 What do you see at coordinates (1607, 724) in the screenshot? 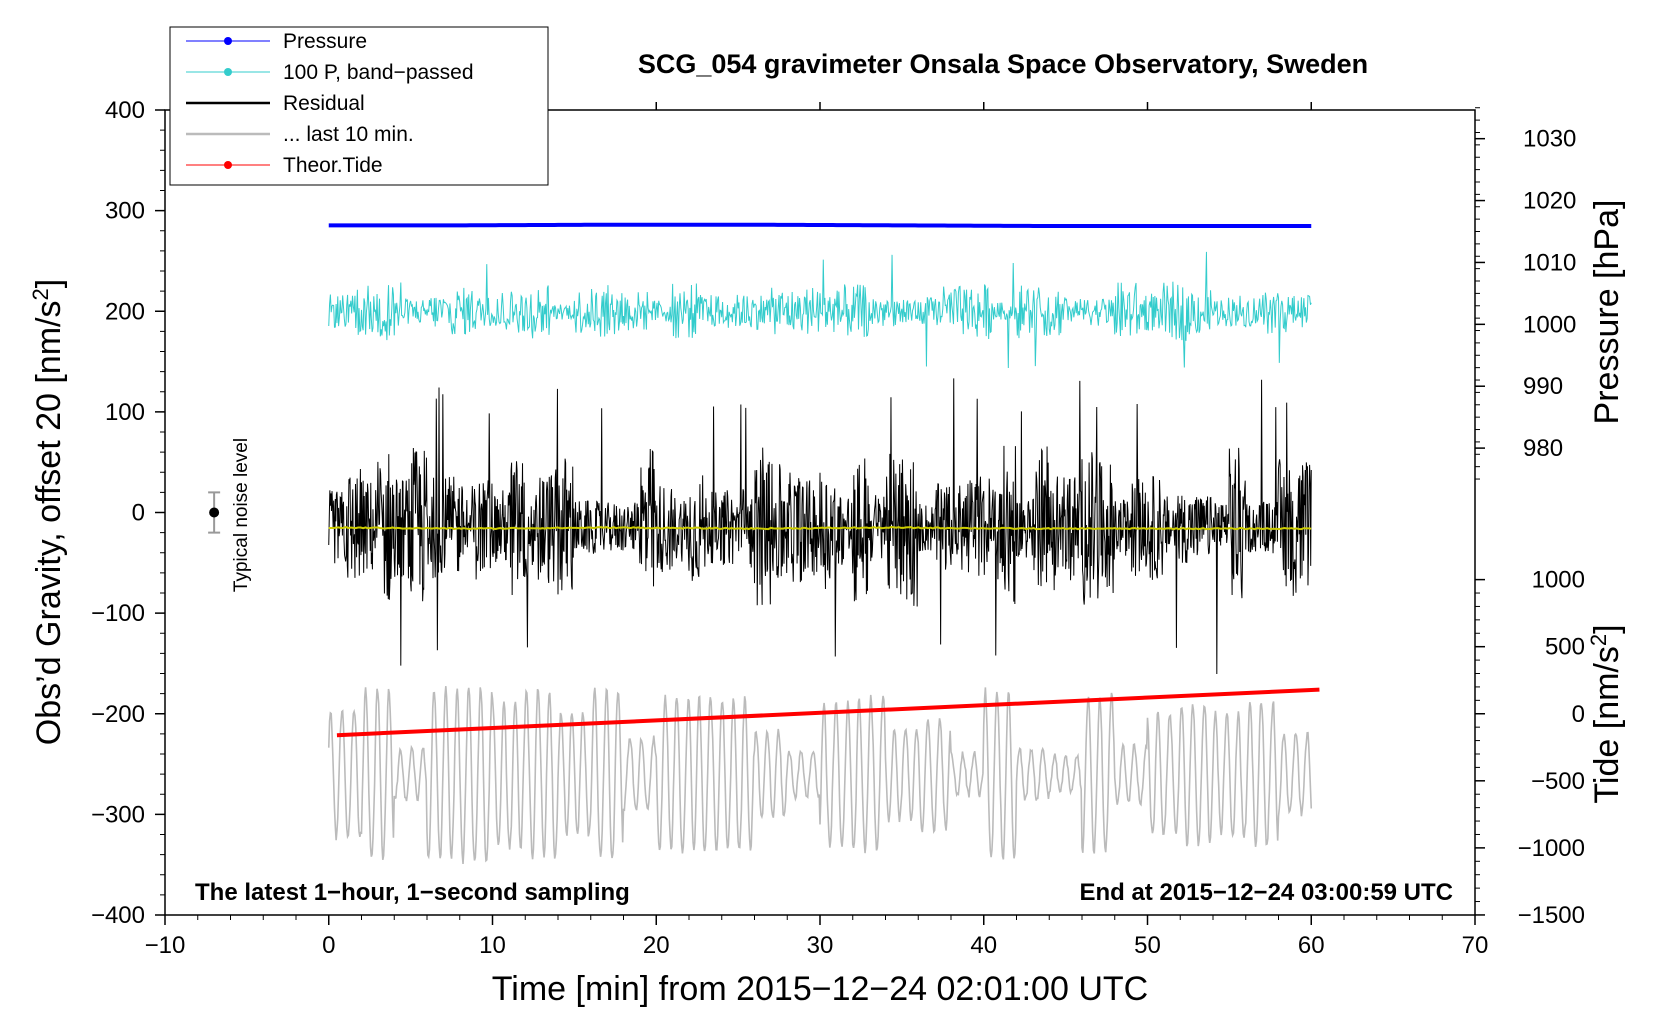
I see `y-axis-tide-title-main: Tide [nm/s` at bounding box center [1607, 724].